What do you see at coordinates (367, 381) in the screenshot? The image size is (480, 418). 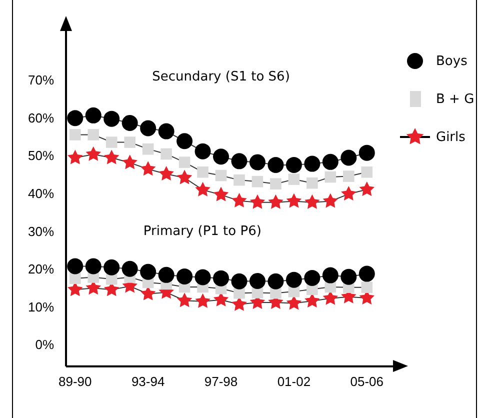 I see `x-tick-label: 05-06` at bounding box center [367, 381].